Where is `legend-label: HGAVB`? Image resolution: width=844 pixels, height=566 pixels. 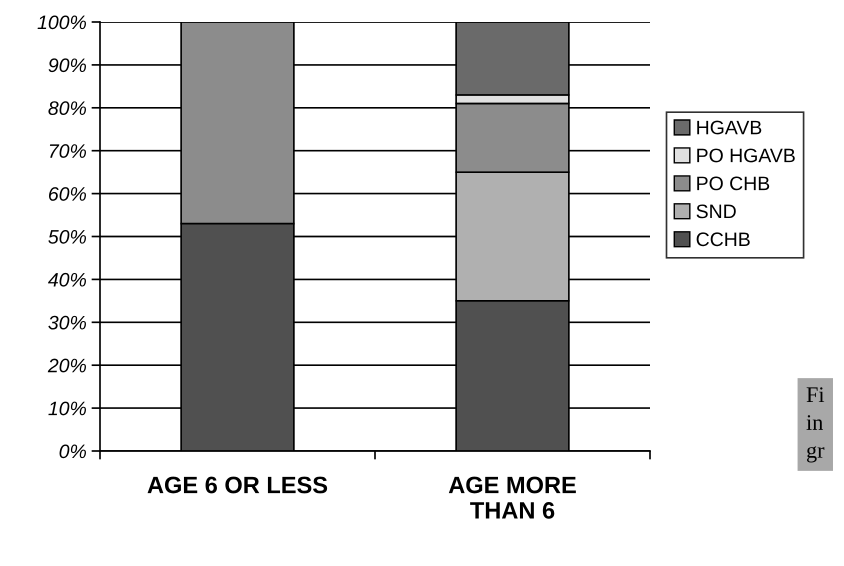 legend-label: HGAVB is located at coordinates (729, 127).